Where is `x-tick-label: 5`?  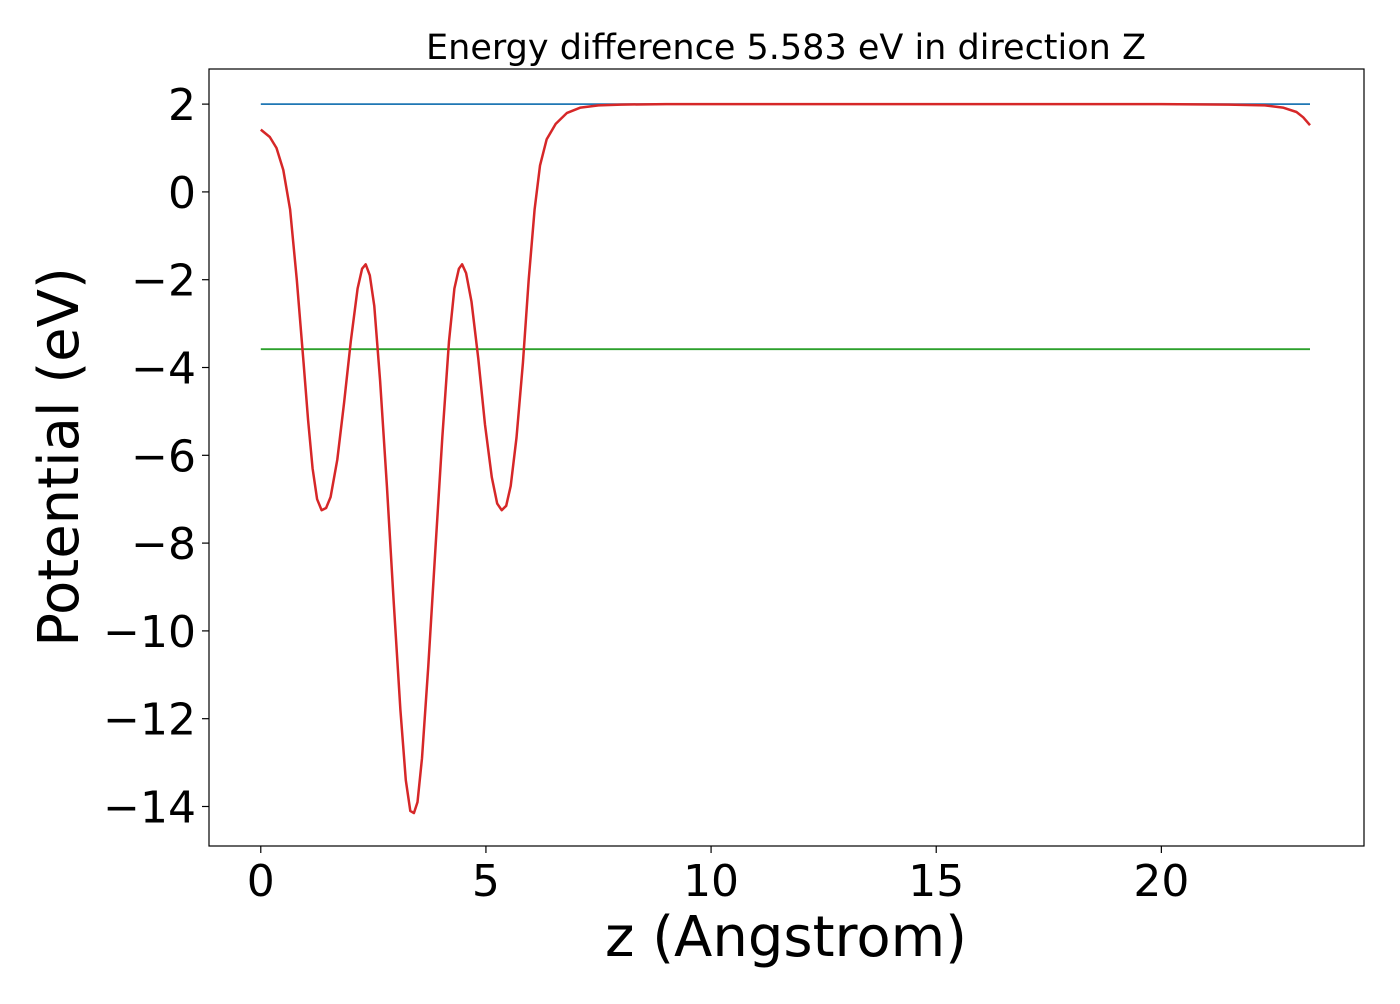
x-tick-label: 5 is located at coordinates (486, 881).